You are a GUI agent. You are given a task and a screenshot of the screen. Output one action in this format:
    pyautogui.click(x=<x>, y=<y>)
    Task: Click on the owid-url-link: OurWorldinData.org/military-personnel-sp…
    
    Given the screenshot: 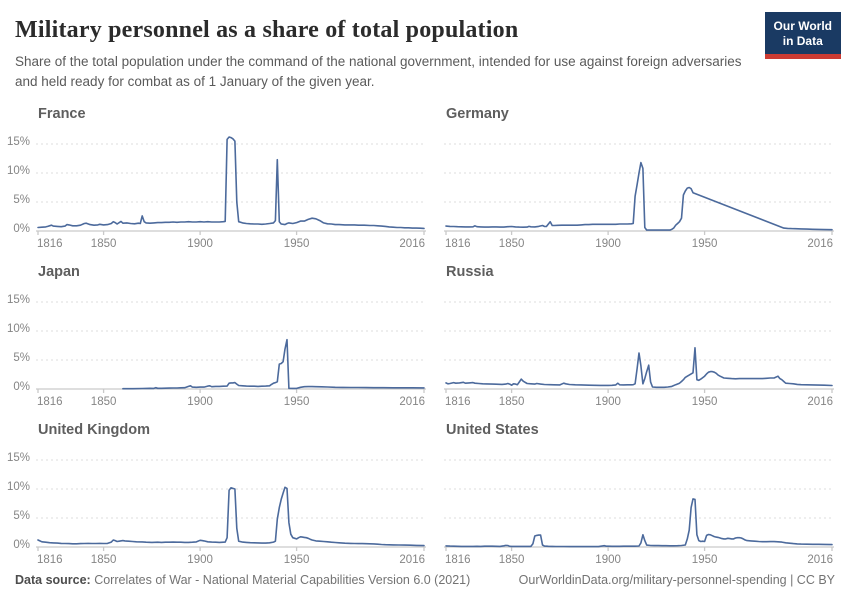 What is the action you would take?
    pyautogui.click(x=676, y=580)
    